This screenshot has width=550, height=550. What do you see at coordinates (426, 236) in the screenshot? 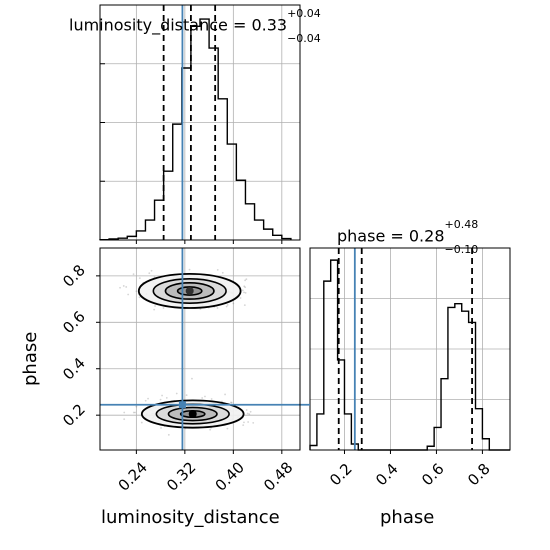
I see `title-value: 0.28` at bounding box center [426, 236].